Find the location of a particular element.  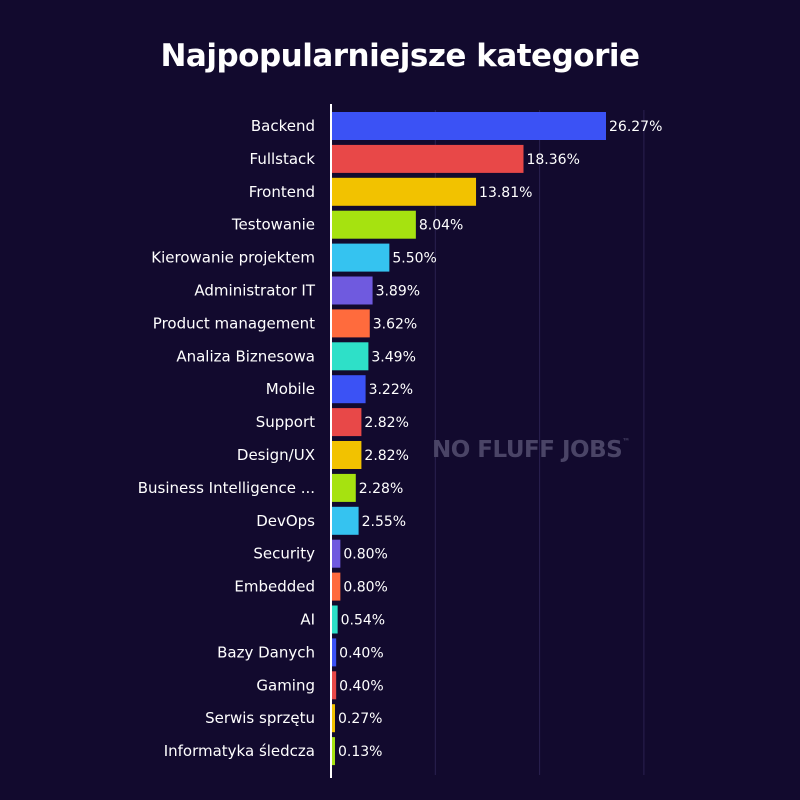

value-label-6: 3.62% is located at coordinates (395, 324).